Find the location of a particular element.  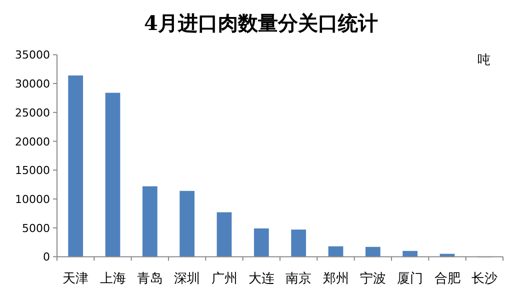

x-tick-label: 郑州 is located at coordinates (335, 279).